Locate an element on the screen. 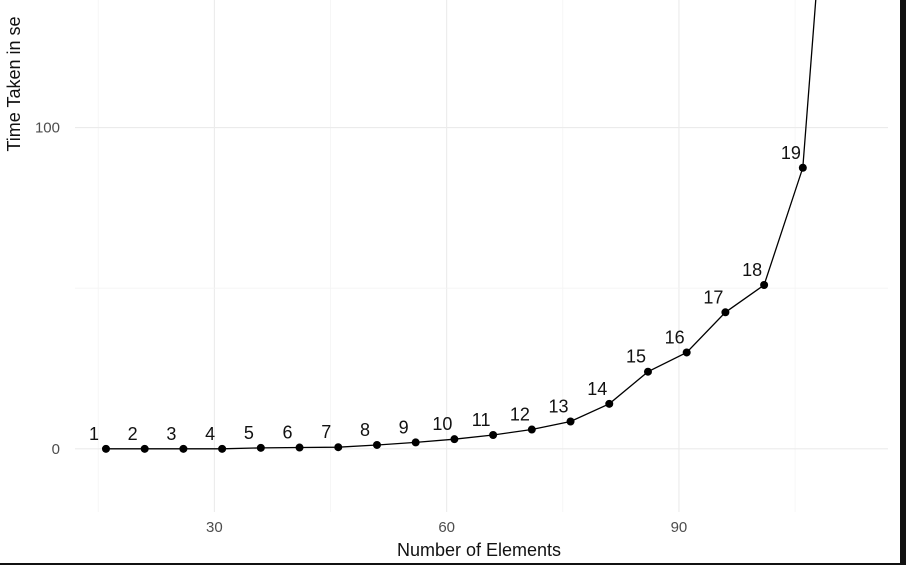 This screenshot has height=565, width=906. data-label: 18 is located at coordinates (752, 270).